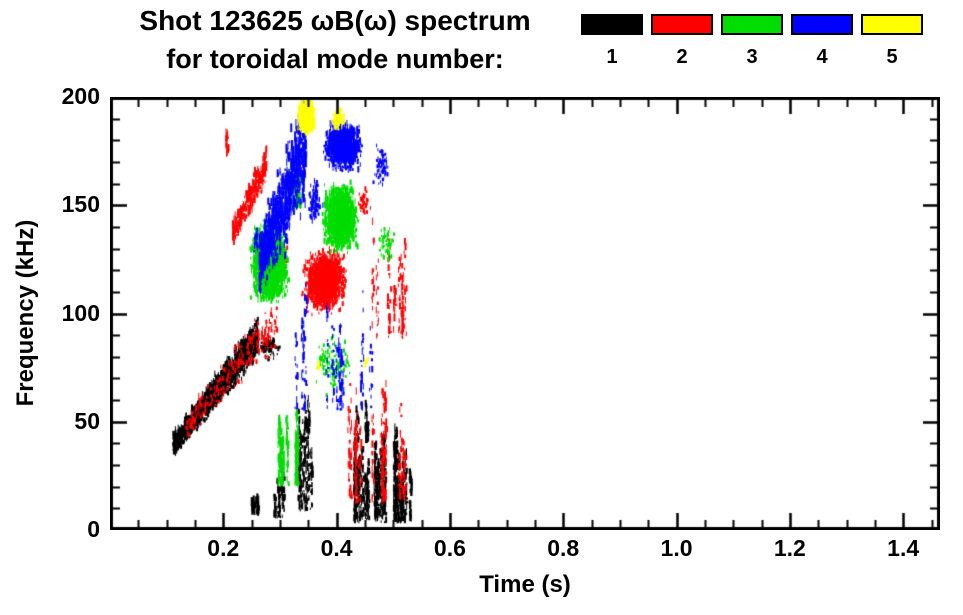 The image size is (963, 615). I want to click on y-tick-0: 0, so click(93, 529).